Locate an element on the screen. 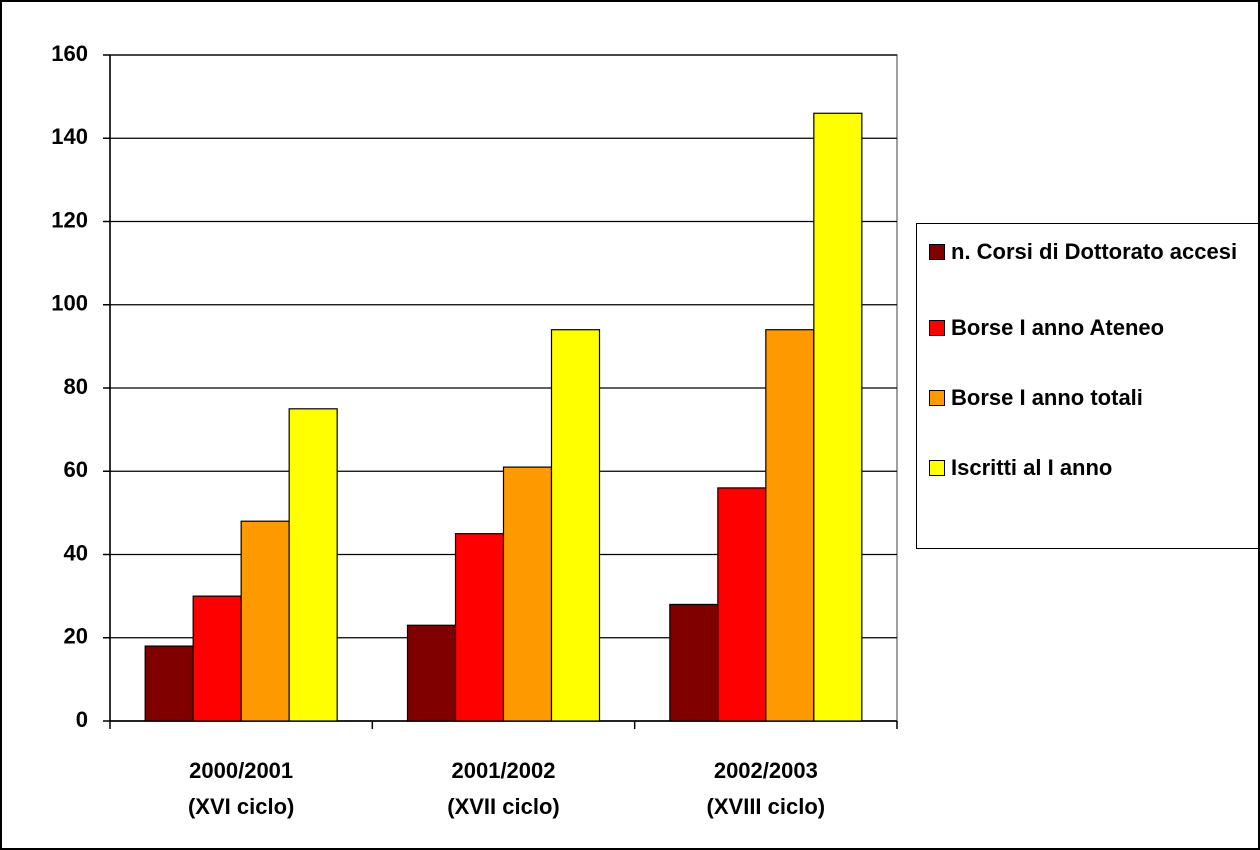 The height and width of the screenshot is (850, 1260). legend-entry: n. Corsi di Dottorato accesi is located at coordinates (1091, 252).